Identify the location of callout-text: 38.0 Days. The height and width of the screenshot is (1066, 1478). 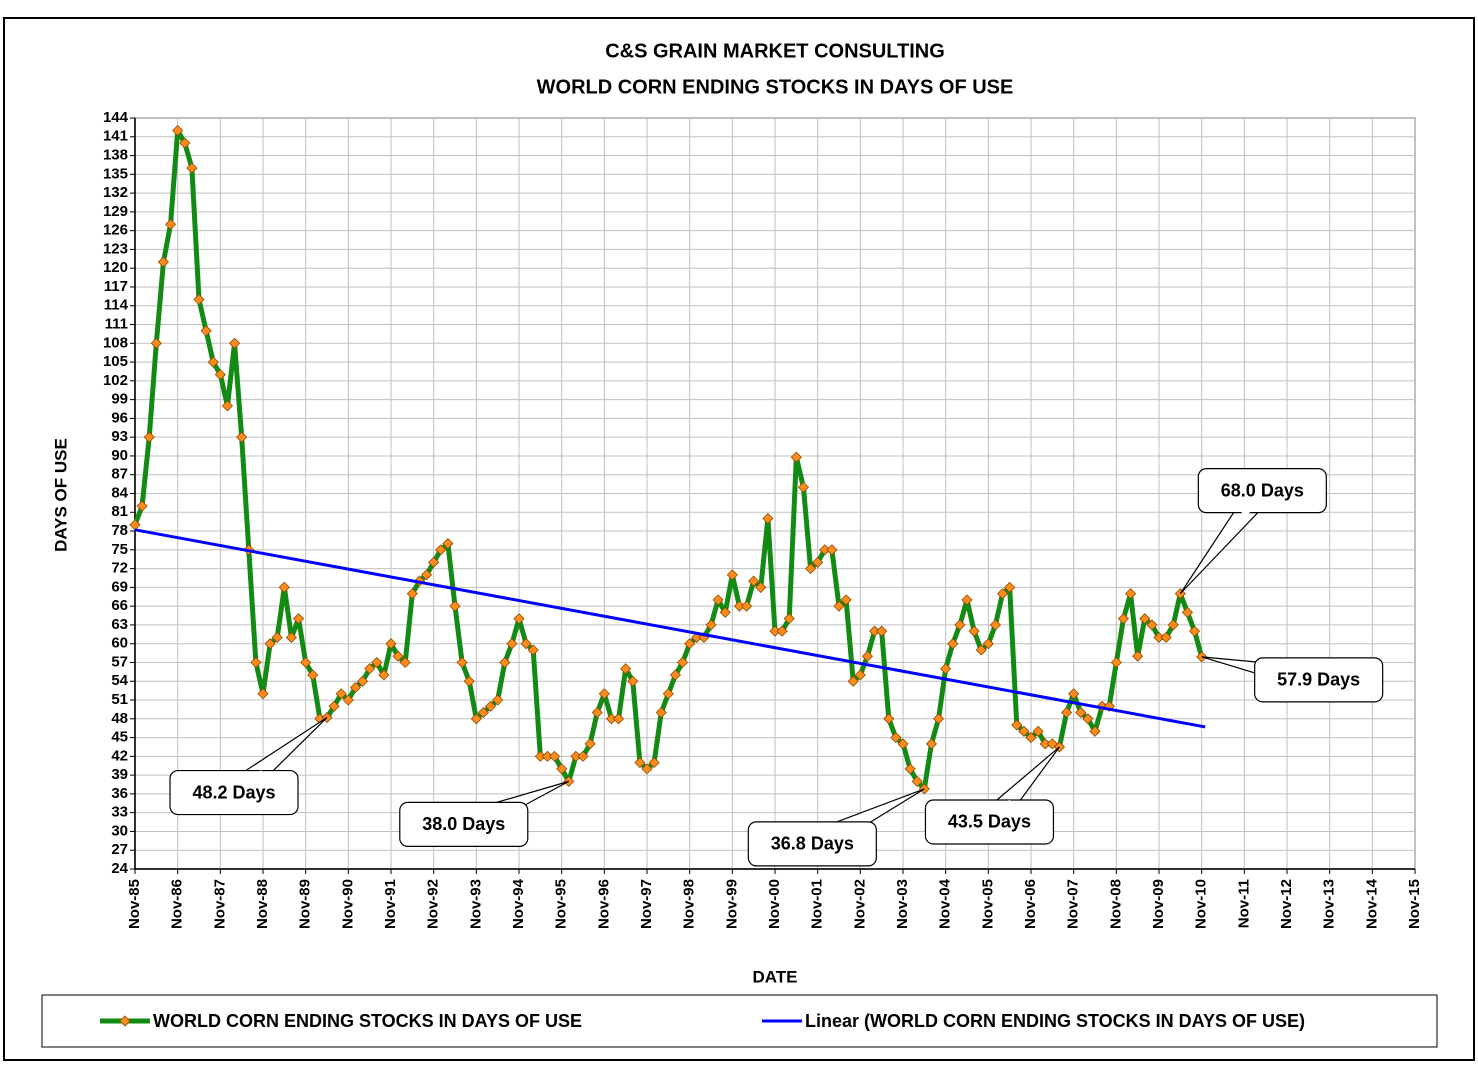
(463, 824).